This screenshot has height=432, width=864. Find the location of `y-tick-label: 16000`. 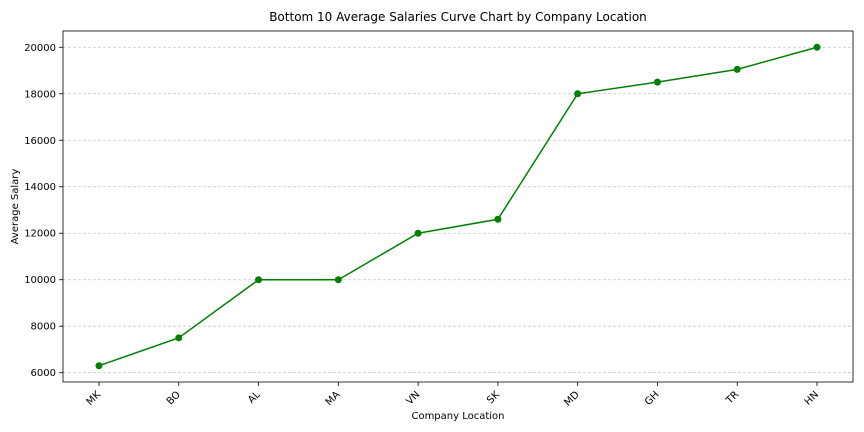

y-tick-label: 16000 is located at coordinates (40, 141).